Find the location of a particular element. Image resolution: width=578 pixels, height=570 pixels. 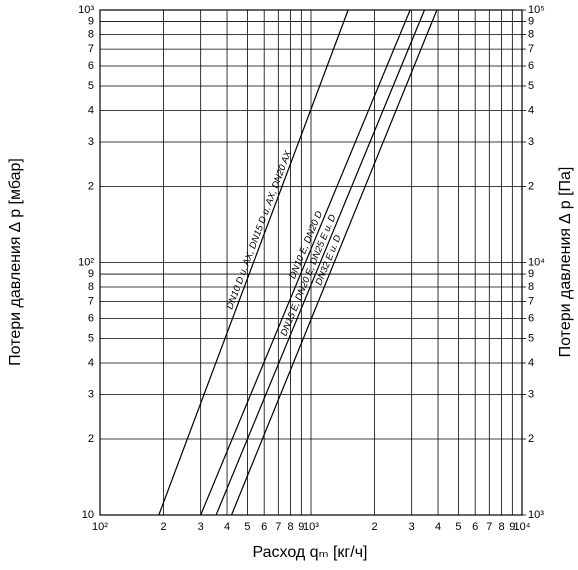

y2-tick-label: 10⁴ is located at coordinates (536, 262).